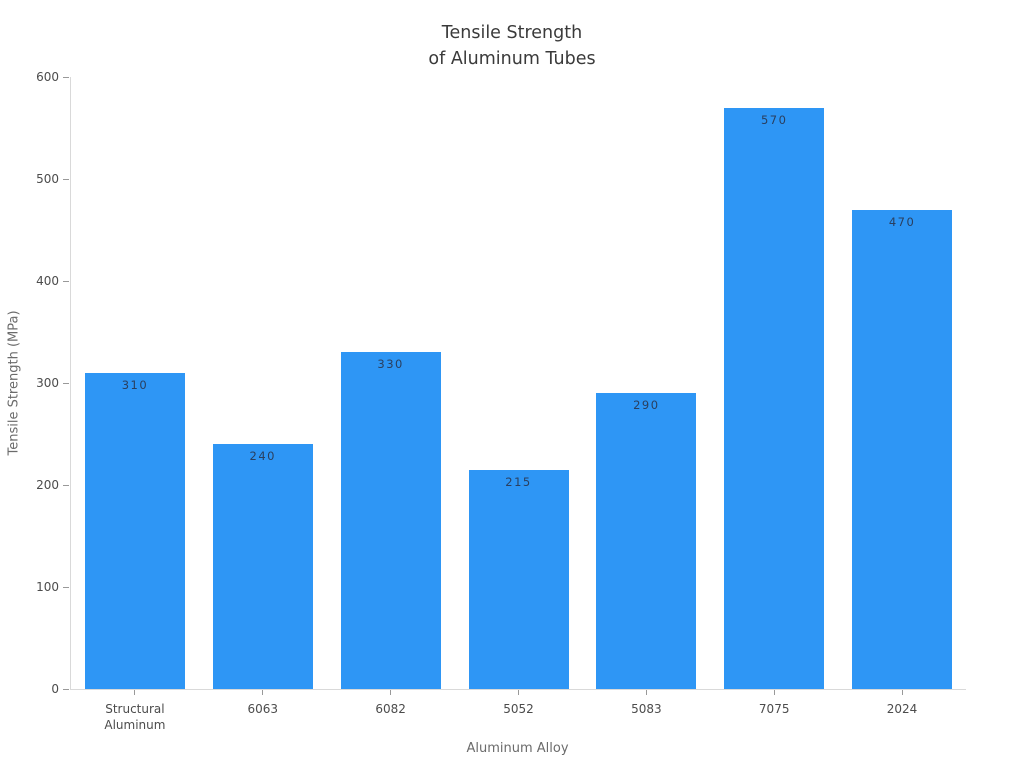  I want to click on bar-value-label: 215, so click(518, 481).